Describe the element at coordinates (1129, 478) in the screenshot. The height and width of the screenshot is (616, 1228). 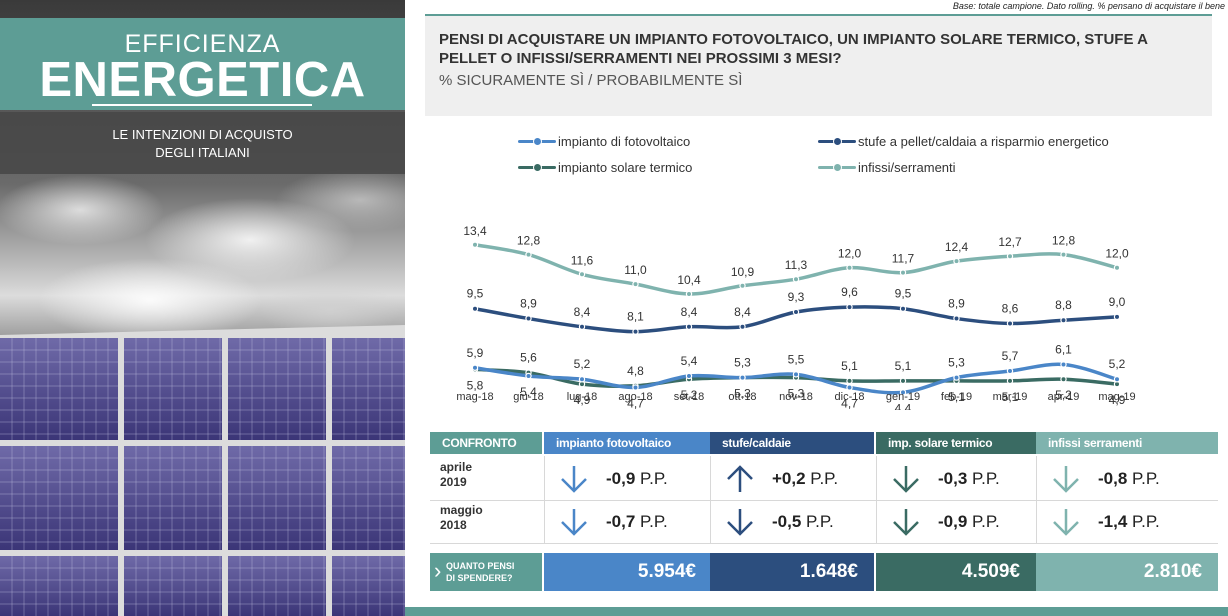
I see `delta-value: -0,8 P.P.` at that location.